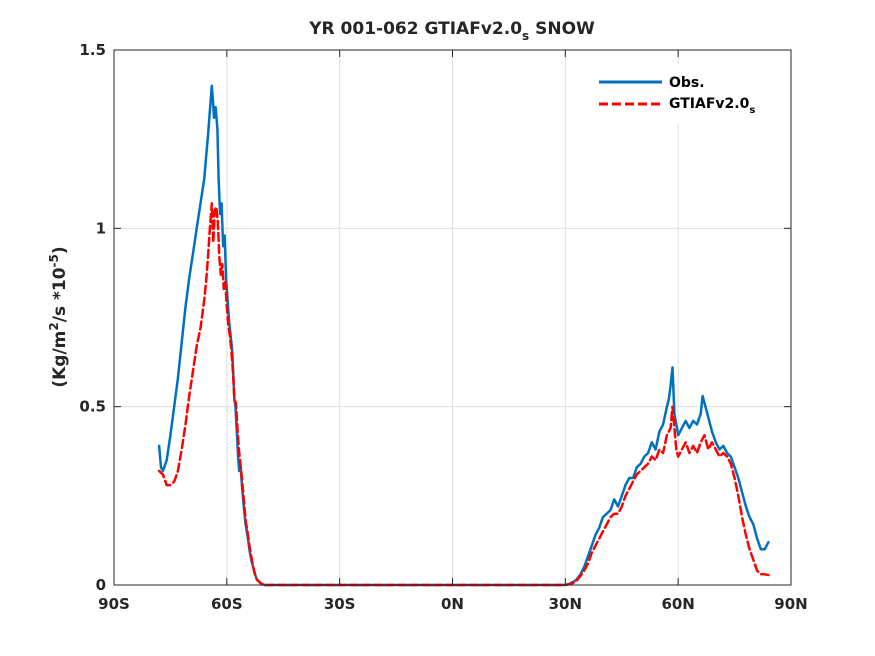  I want to click on legend-label-model: GTIAFv2.0s, so click(712, 106).